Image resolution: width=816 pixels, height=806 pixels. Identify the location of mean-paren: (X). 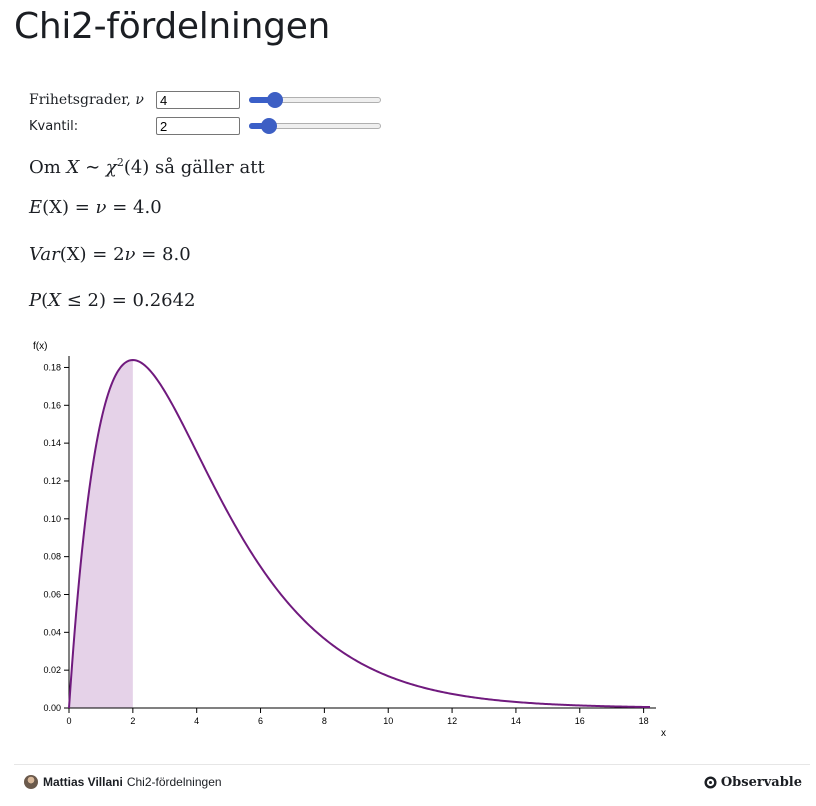
(55, 207).